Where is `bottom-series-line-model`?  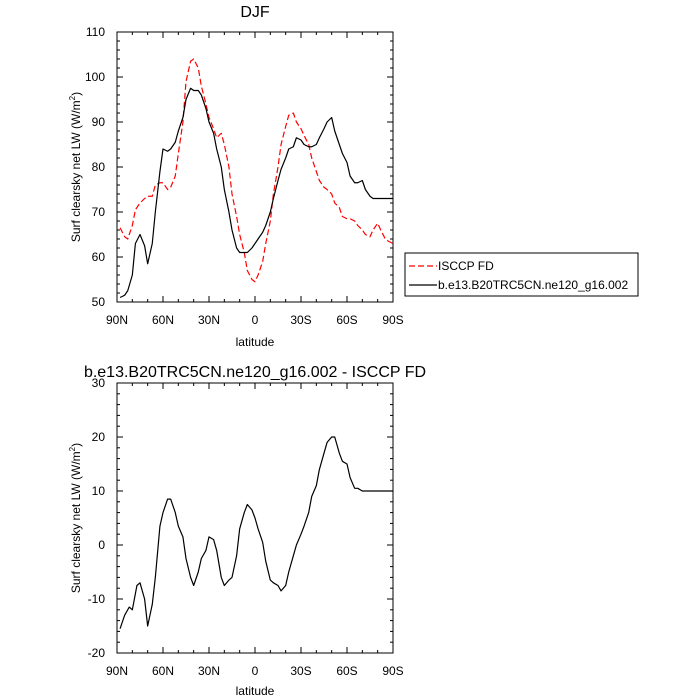 bottom-series-line-model is located at coordinates (256, 532).